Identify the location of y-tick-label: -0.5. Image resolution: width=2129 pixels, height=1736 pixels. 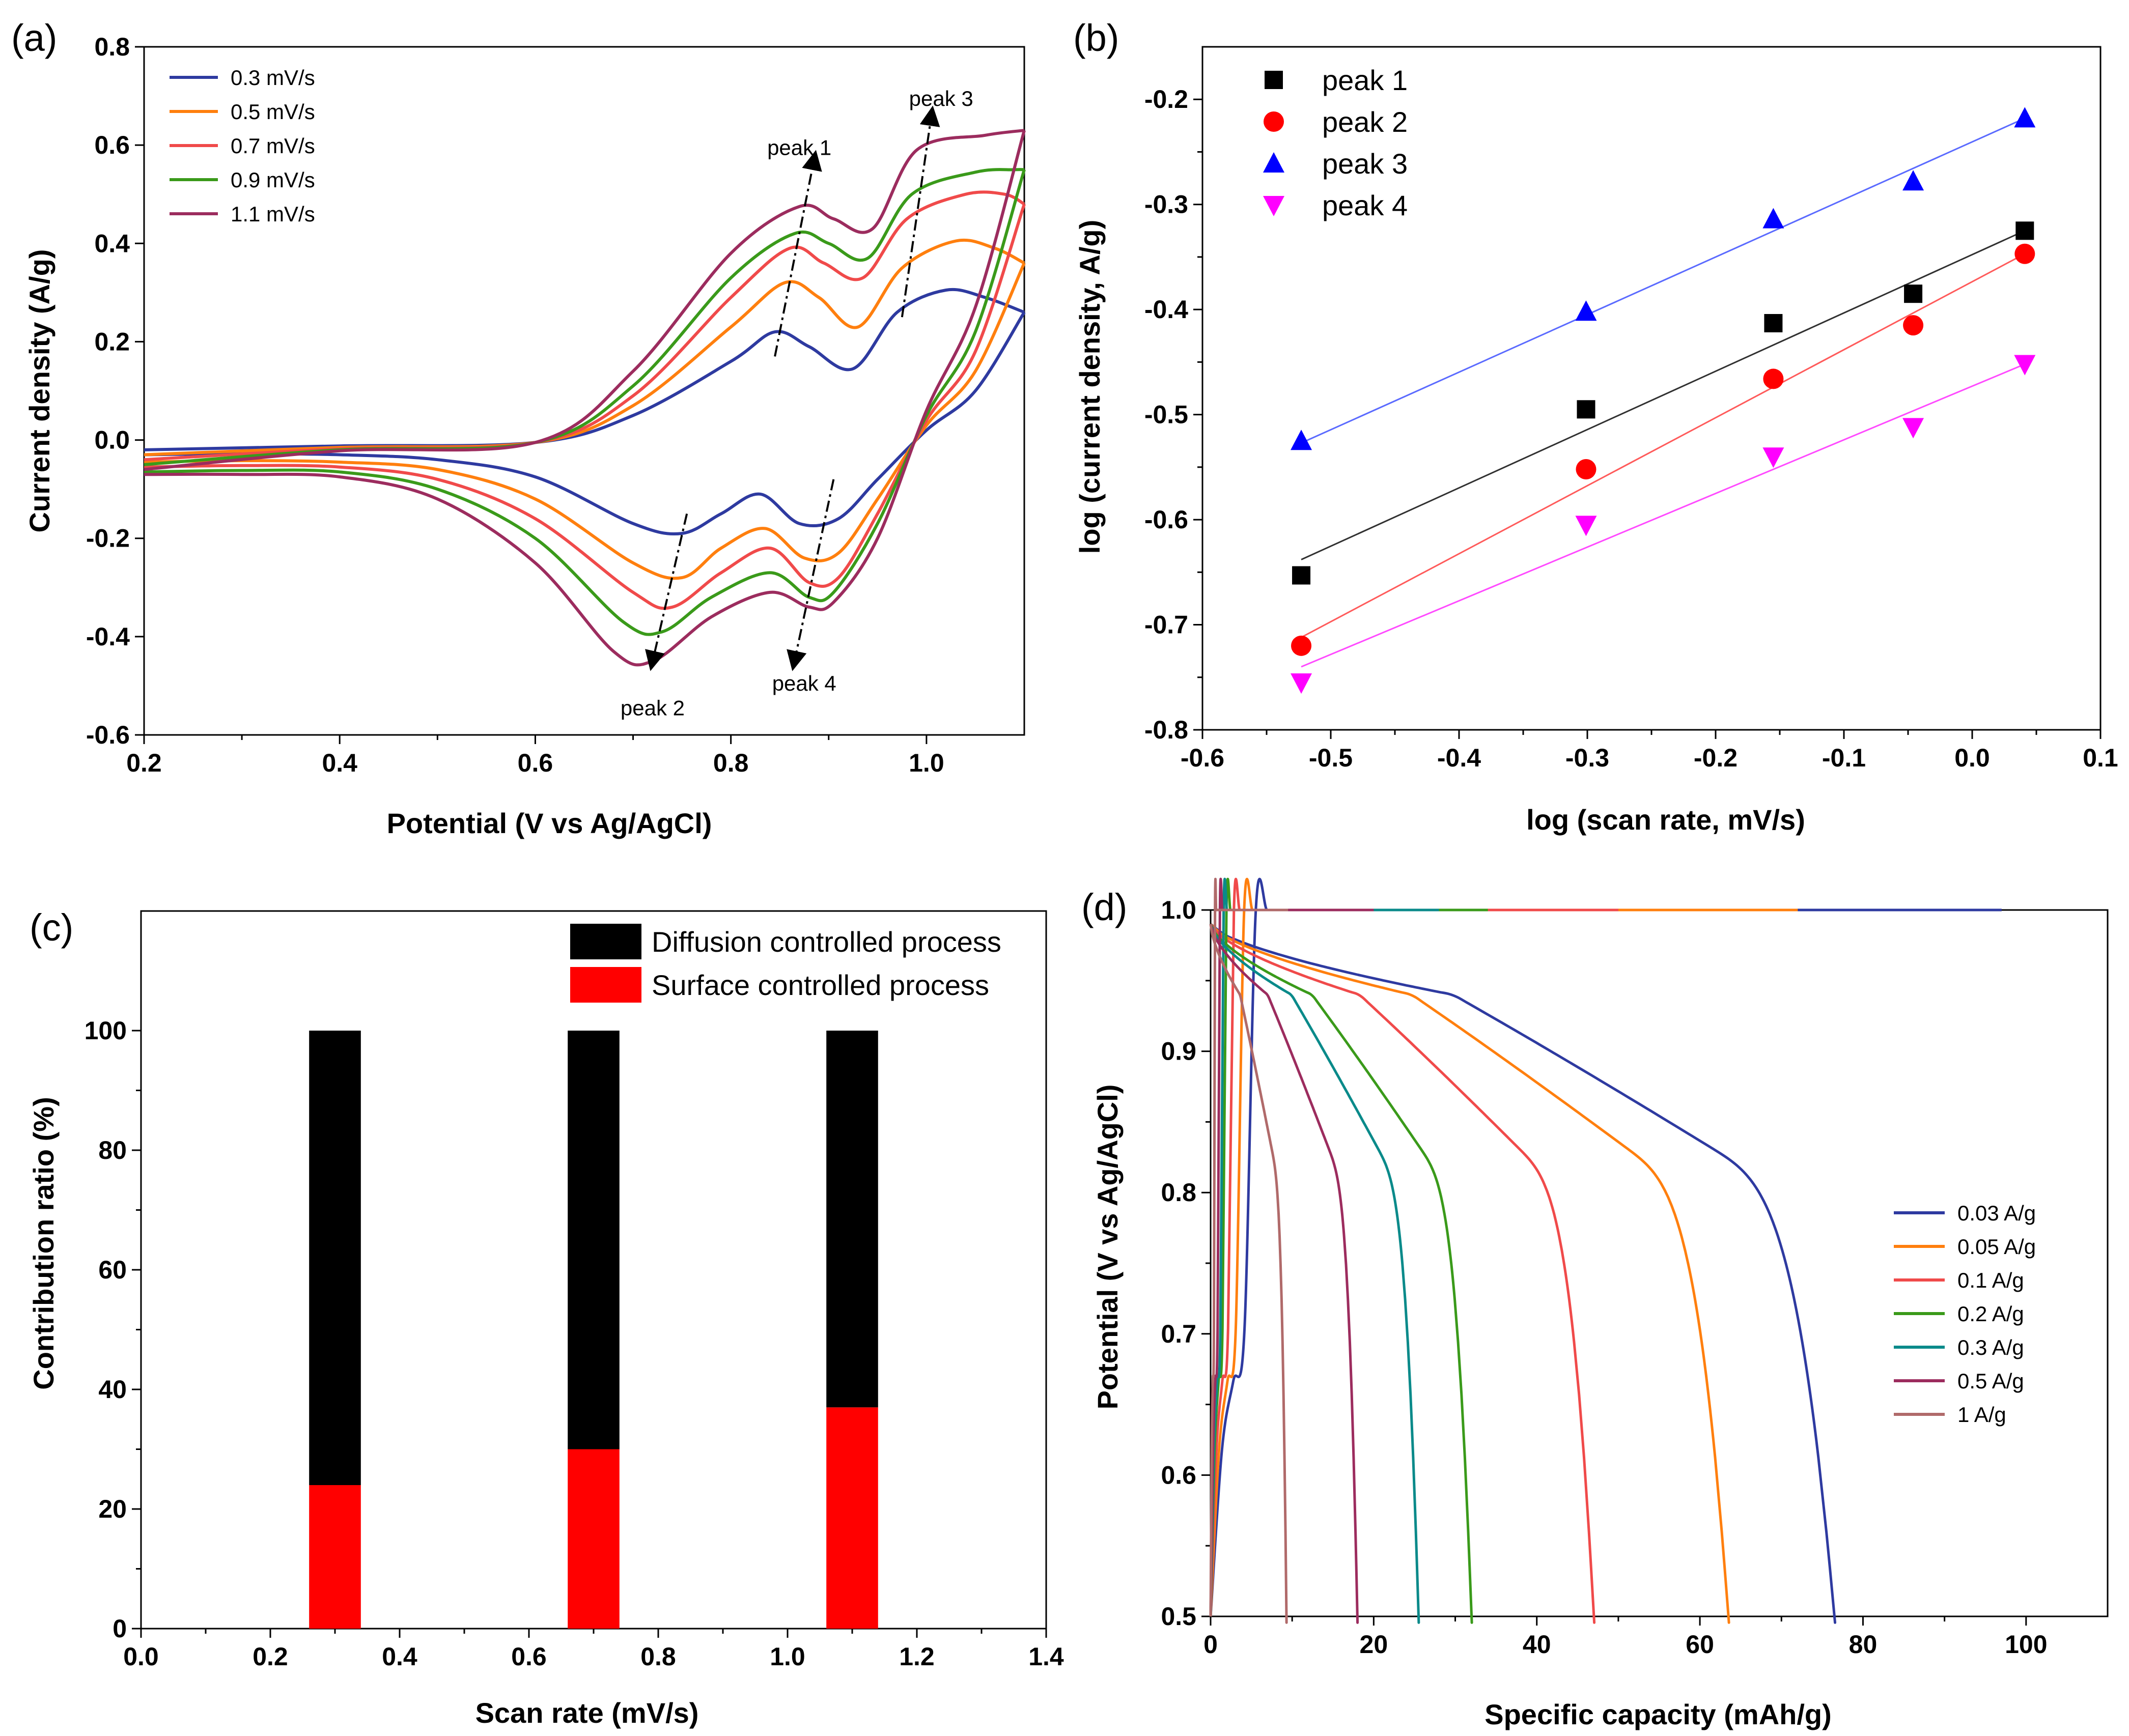
(1166, 415).